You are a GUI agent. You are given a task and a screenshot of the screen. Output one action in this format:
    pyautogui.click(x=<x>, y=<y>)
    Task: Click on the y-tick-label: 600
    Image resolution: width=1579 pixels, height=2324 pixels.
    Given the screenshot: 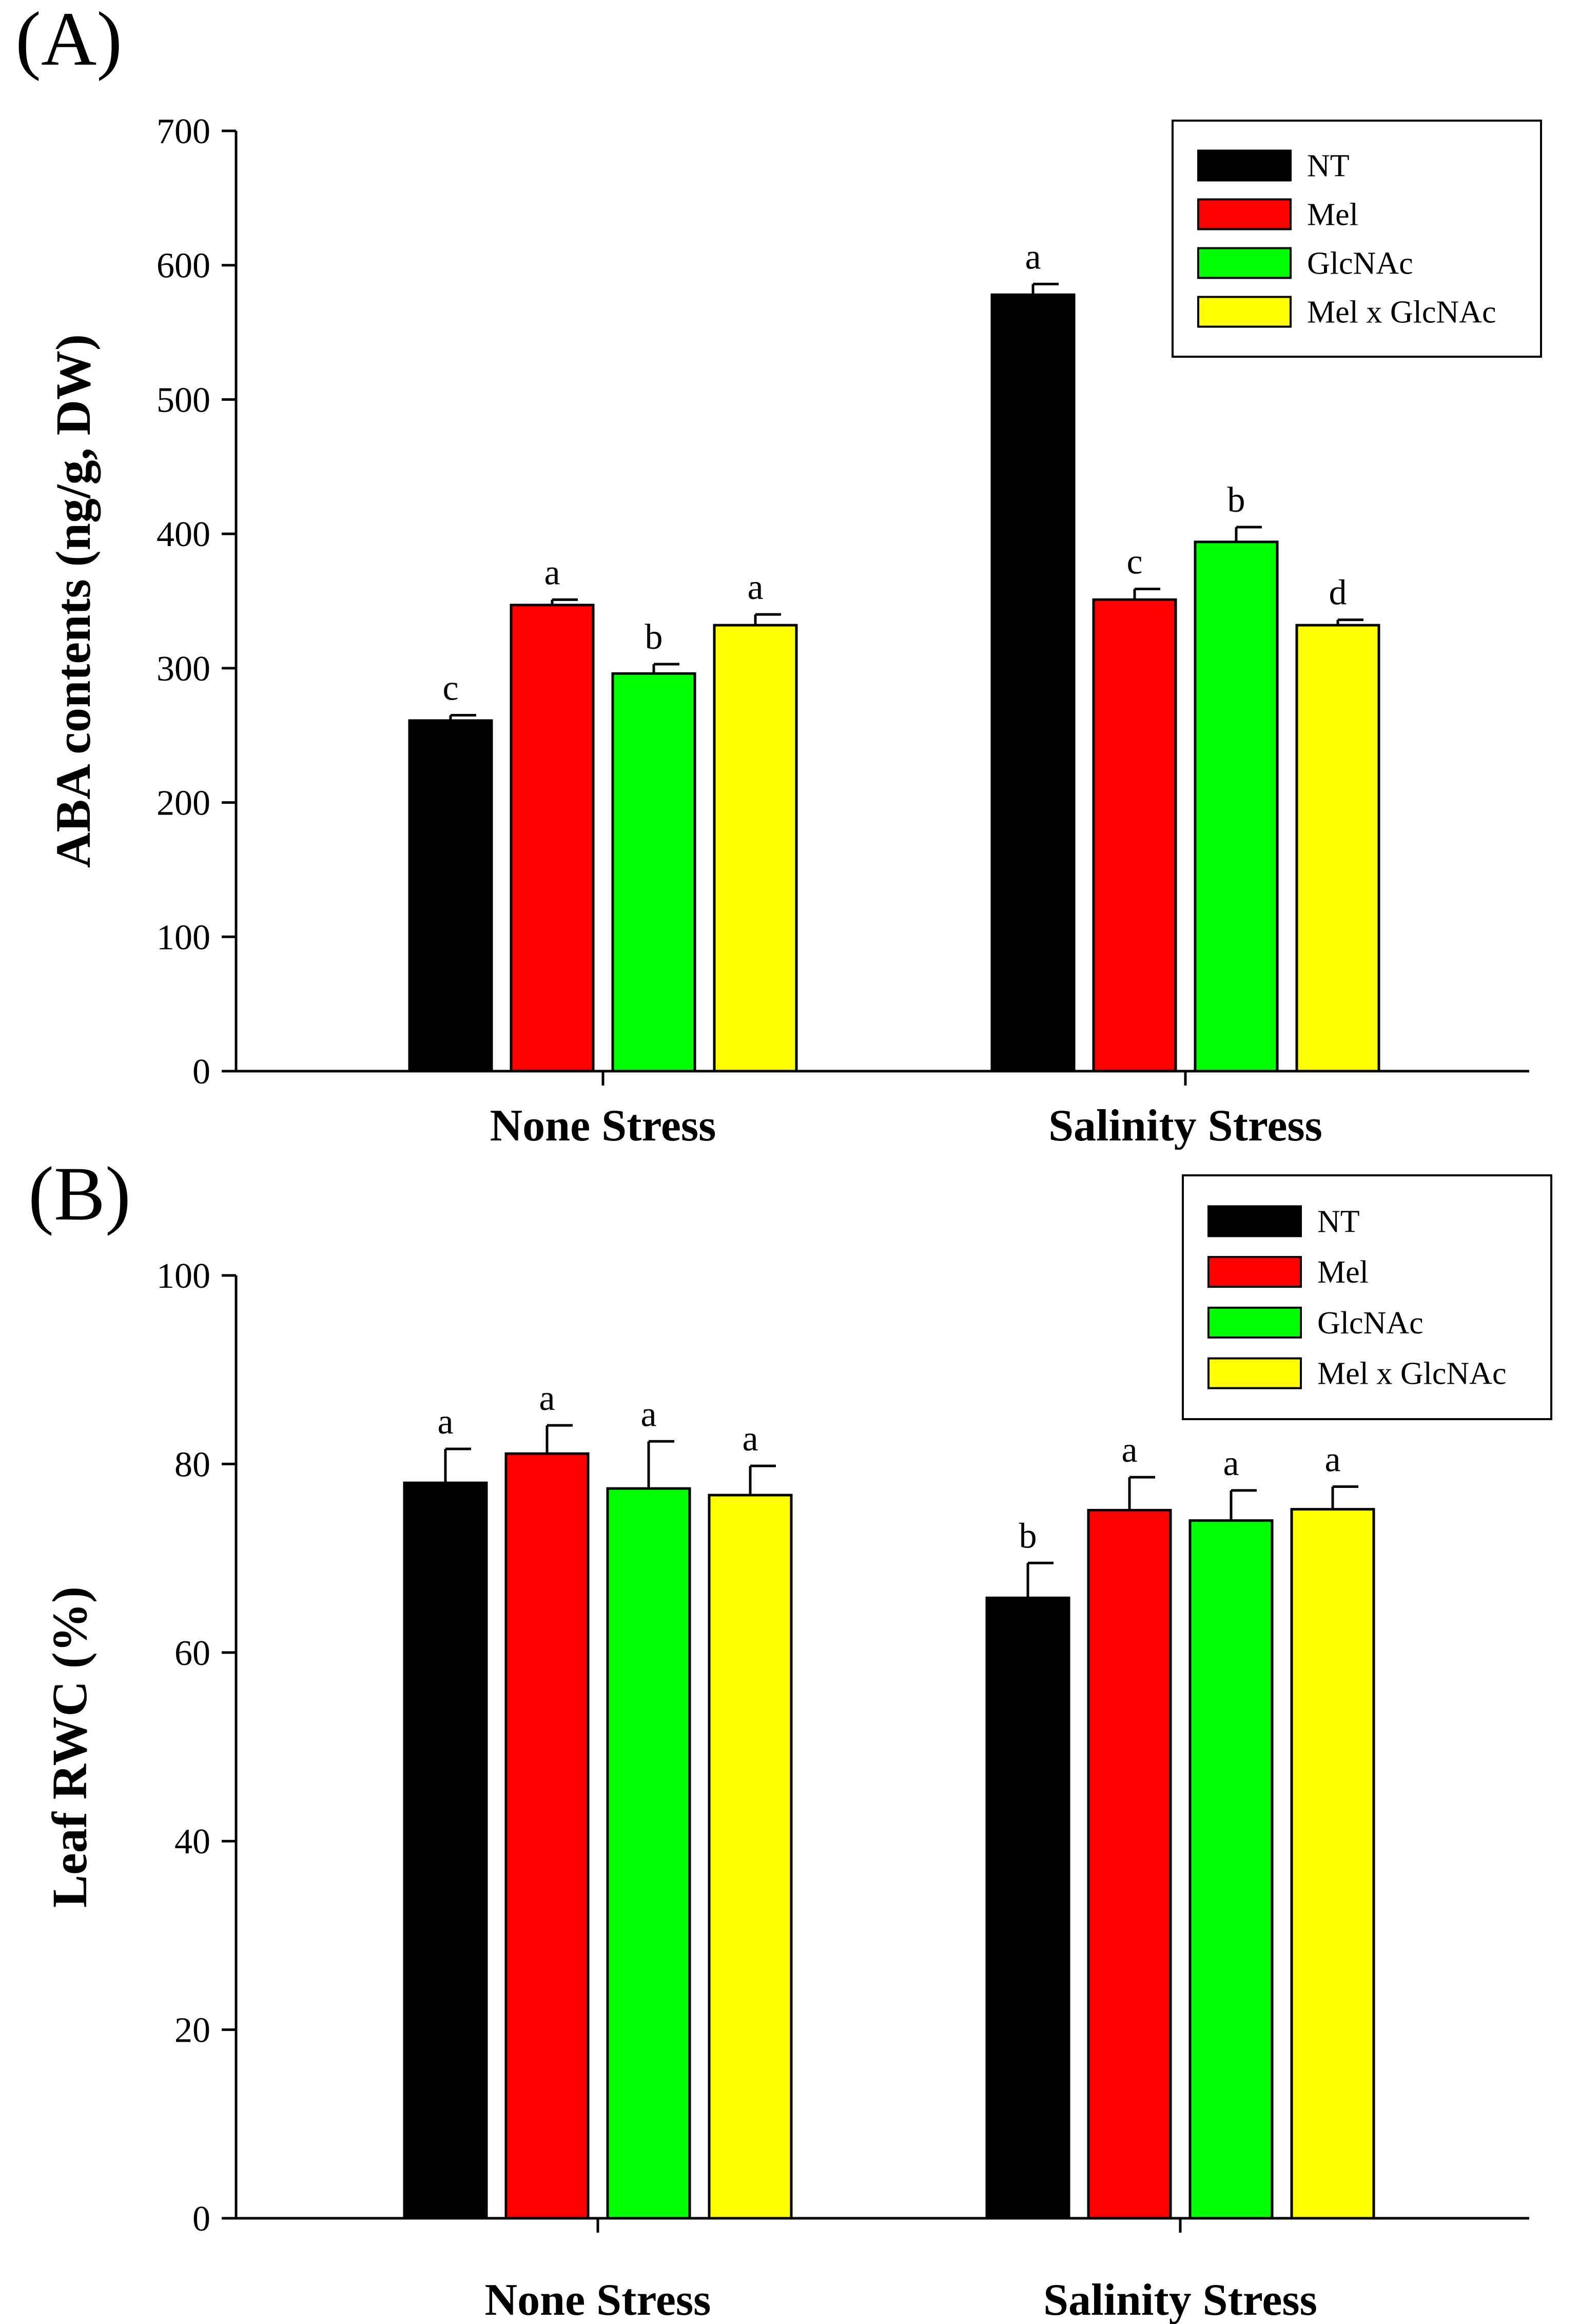 What is the action you would take?
    pyautogui.click(x=184, y=266)
    